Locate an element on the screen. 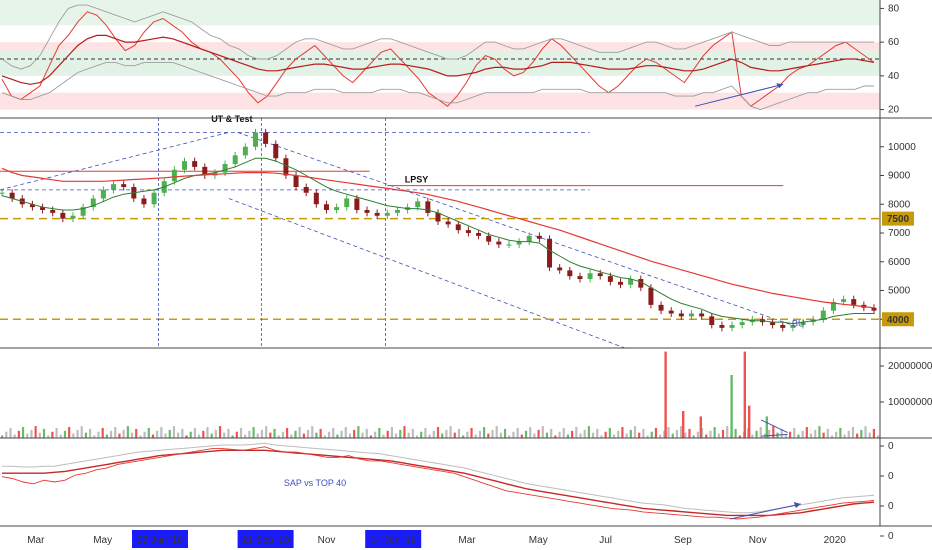  x-axis-label: 2020 is located at coordinates (835, 540).